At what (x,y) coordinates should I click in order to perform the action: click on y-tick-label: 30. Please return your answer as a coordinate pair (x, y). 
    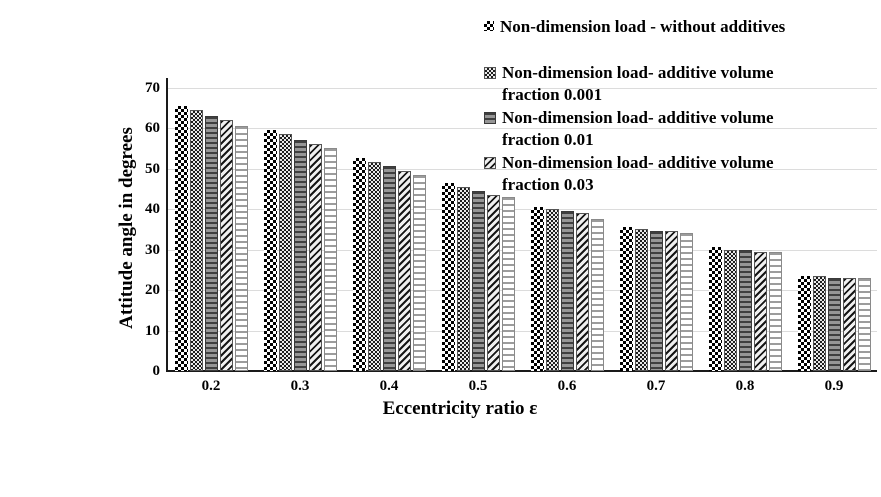
    Looking at the image, I should click on (152, 249).